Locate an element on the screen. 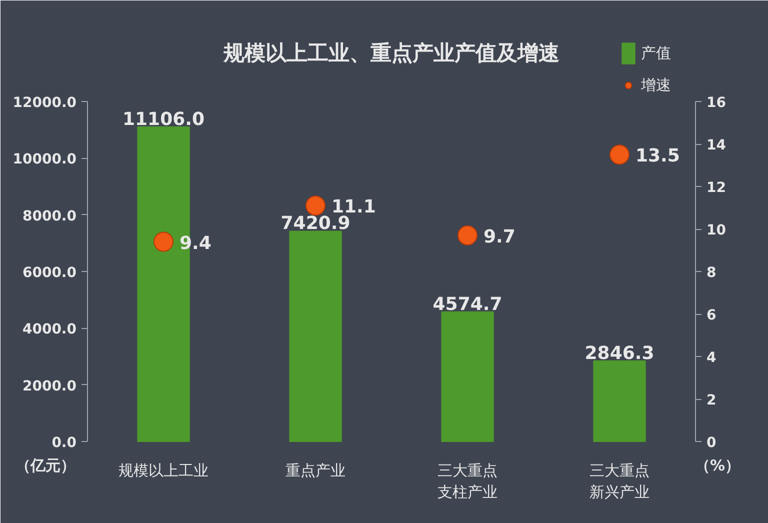 This screenshot has height=523, width=768. data-label: 13.5 is located at coordinates (658, 156).